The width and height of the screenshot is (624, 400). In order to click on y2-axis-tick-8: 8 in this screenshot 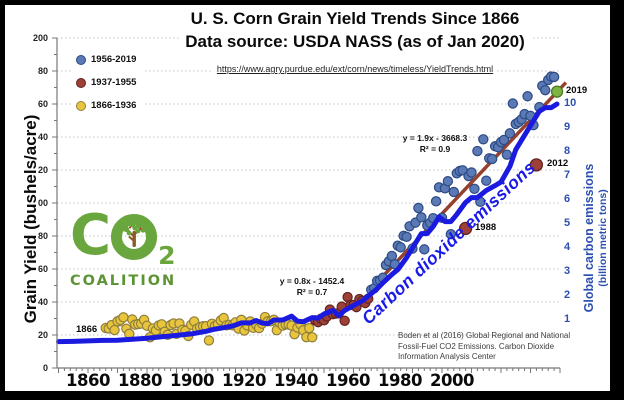, I will do `click(567, 151)`.